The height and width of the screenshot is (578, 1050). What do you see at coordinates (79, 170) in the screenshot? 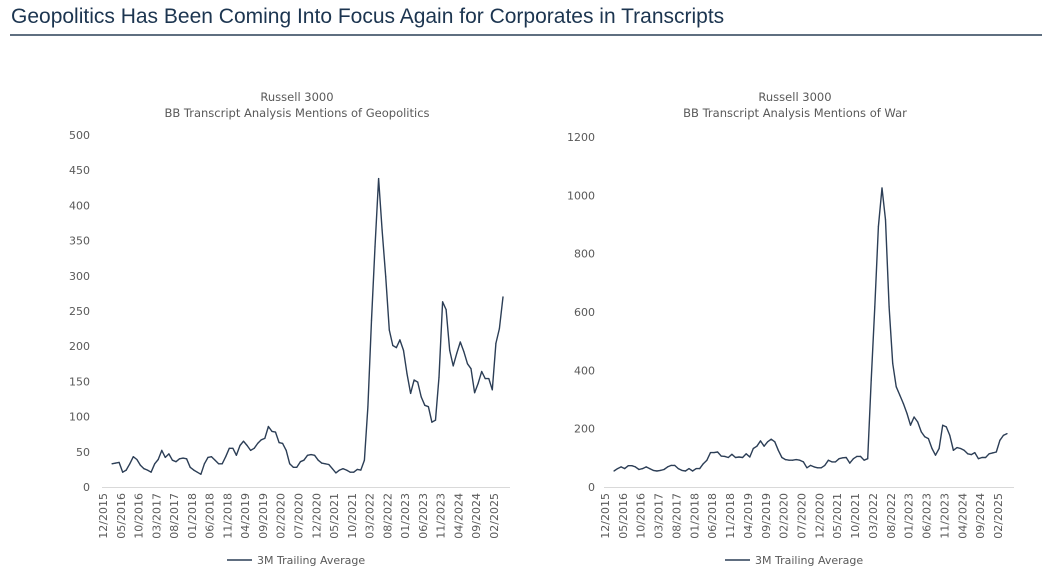
I see `y-tick-label: 450` at bounding box center [79, 170].